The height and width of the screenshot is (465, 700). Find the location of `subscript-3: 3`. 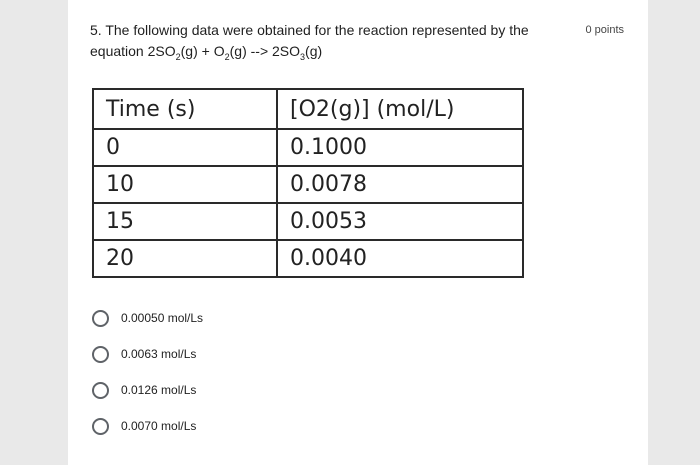

subscript-3: 3 is located at coordinates (303, 56).